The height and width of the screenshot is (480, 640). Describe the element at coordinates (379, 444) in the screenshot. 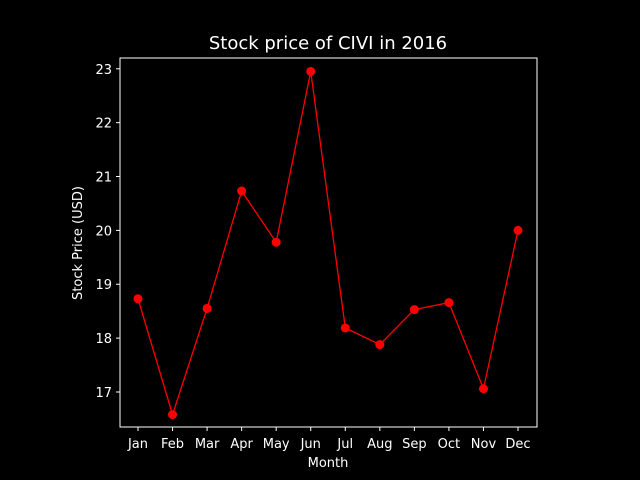

I see `x-tick-label: Aug` at that location.